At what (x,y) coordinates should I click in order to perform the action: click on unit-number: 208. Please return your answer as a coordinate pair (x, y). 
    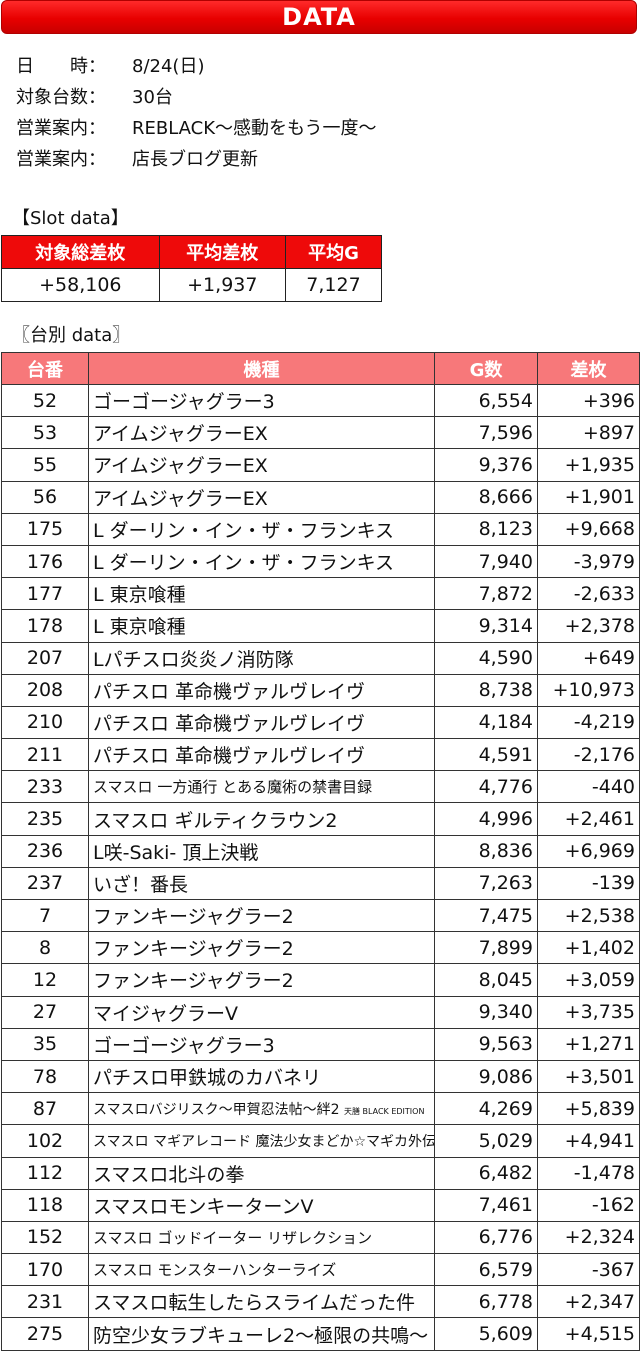
    Looking at the image, I should click on (45, 690).